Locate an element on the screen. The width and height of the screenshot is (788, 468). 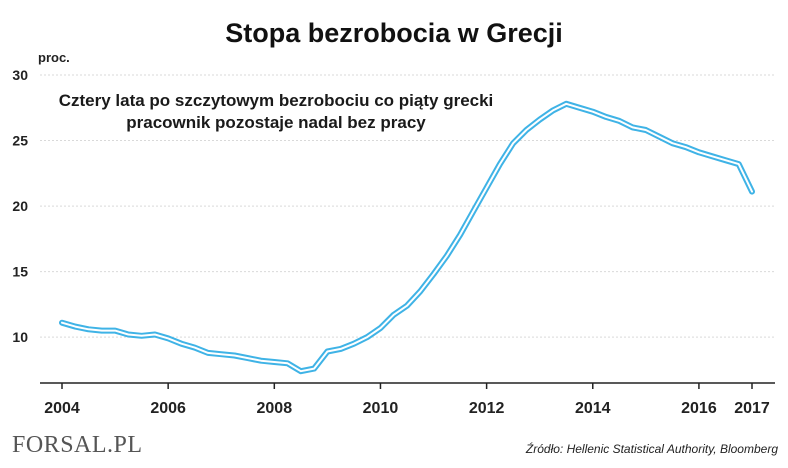
y-tick-label: 20 is located at coordinates (20, 206).